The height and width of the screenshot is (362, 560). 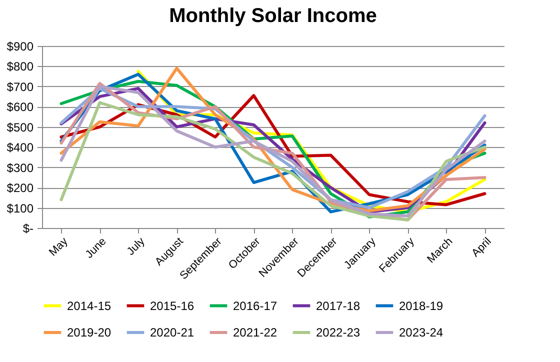 I want to click on legend-label: 2022-23, so click(x=338, y=333).